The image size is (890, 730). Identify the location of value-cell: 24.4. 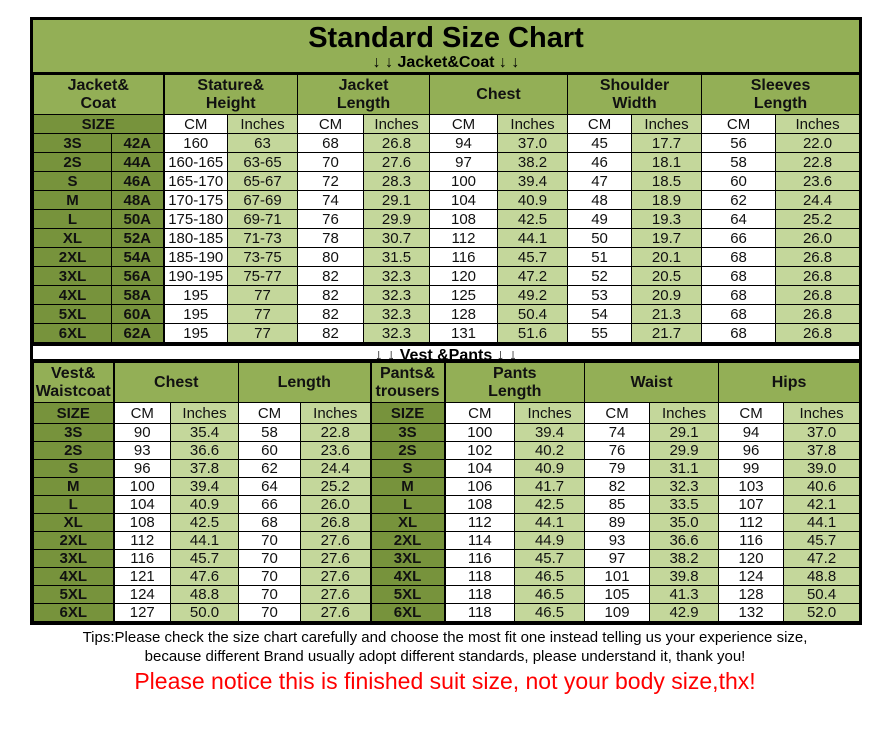
(336, 468).